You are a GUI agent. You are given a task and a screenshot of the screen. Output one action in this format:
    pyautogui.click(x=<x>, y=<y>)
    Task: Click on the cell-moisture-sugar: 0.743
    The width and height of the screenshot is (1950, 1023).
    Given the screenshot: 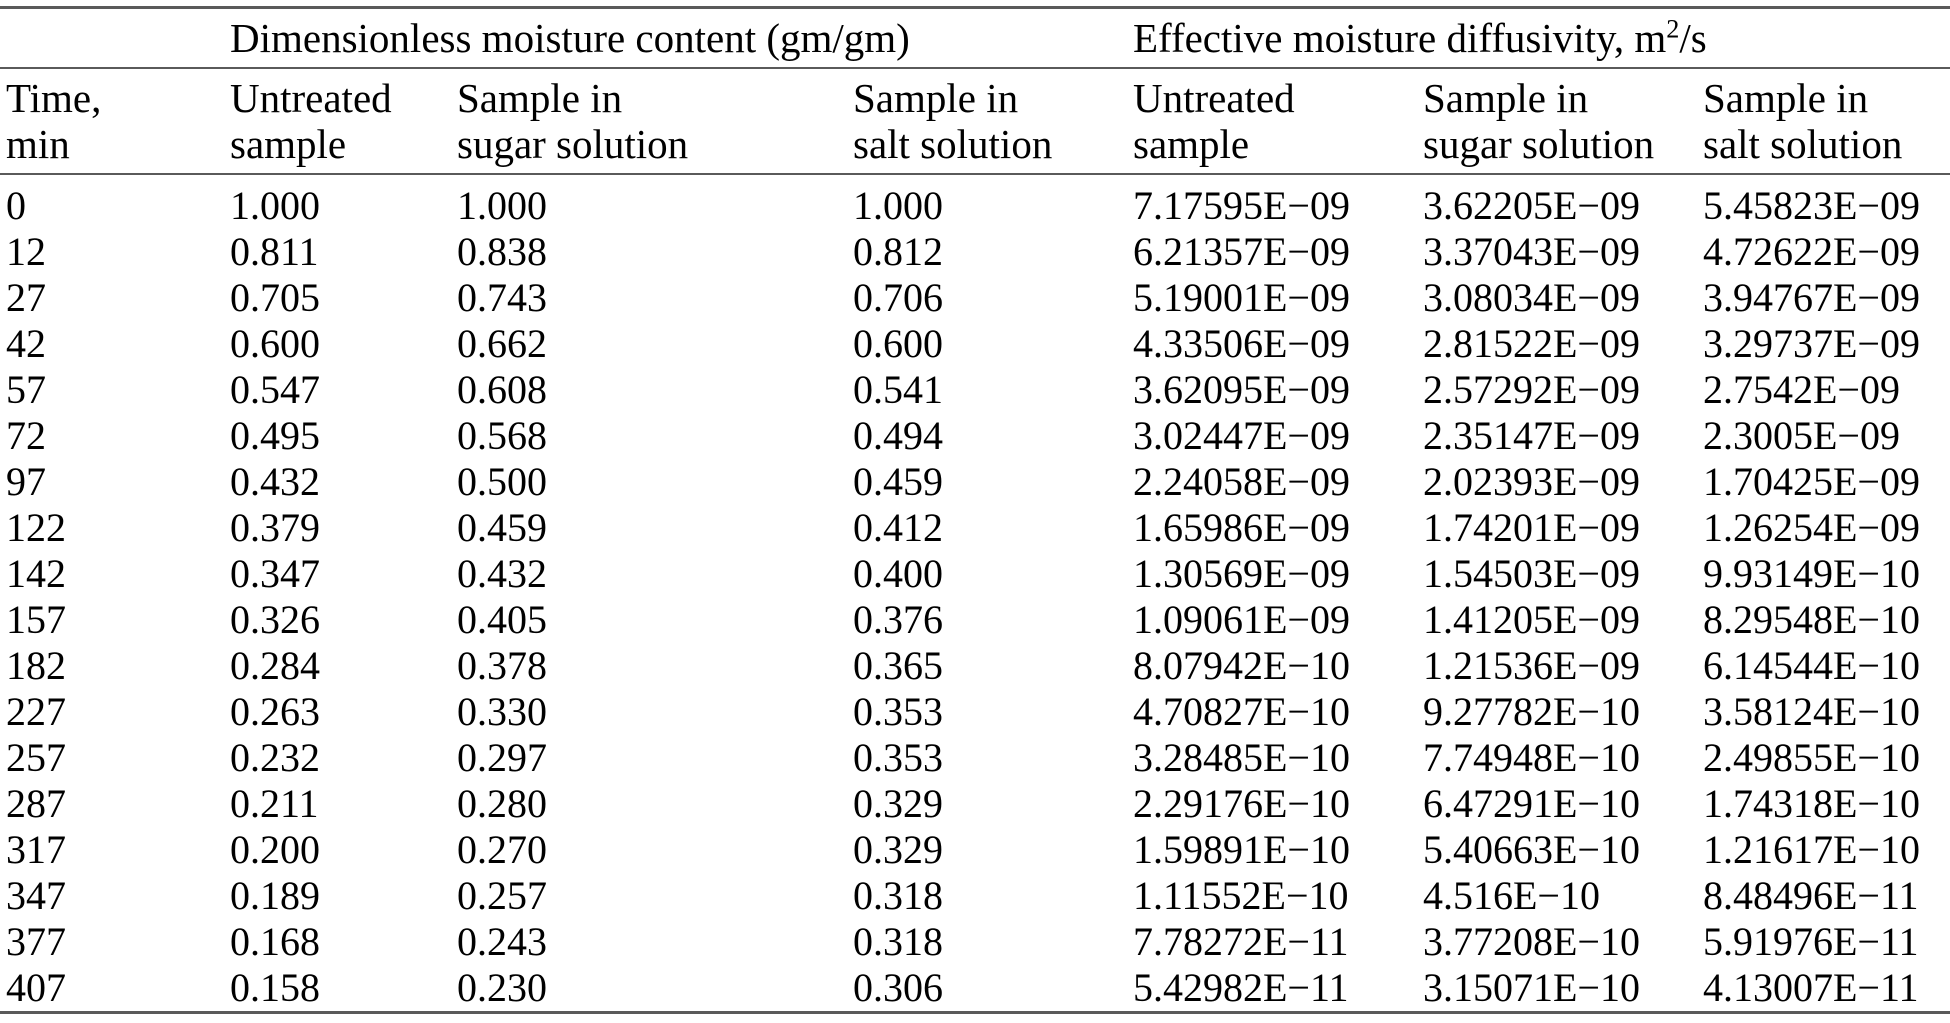 What is the action you would take?
    pyautogui.click(x=502, y=297)
    